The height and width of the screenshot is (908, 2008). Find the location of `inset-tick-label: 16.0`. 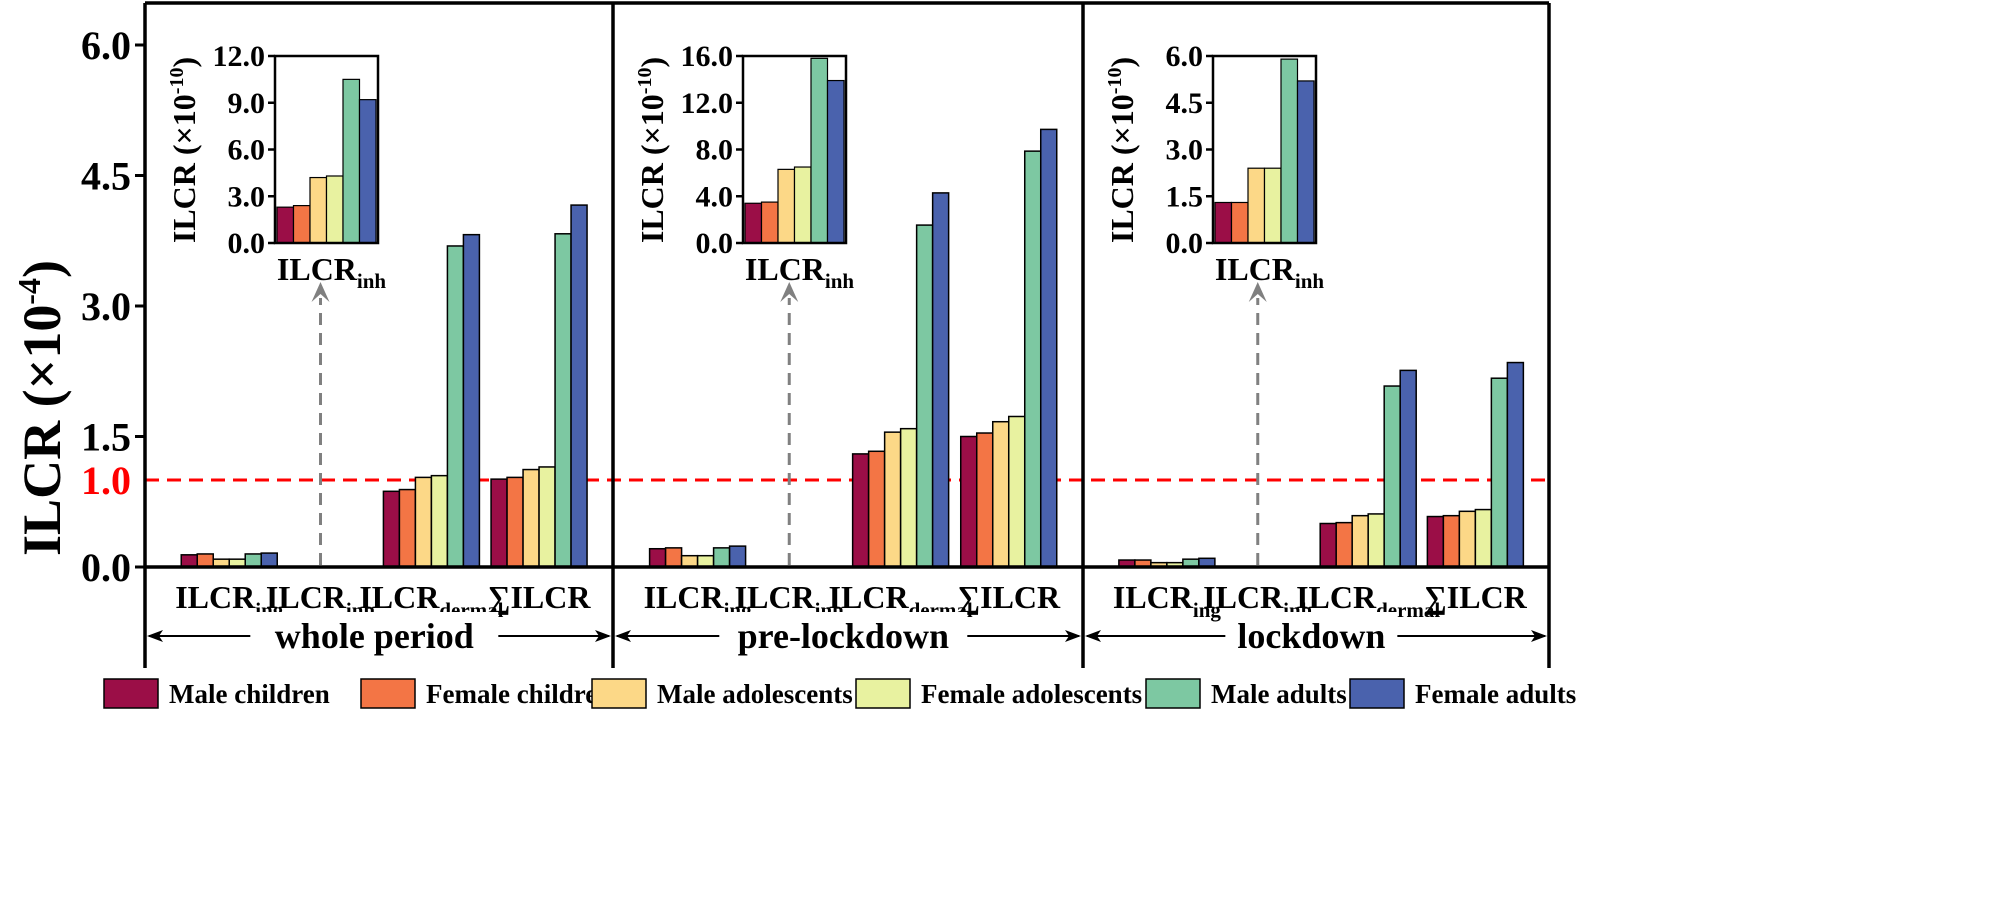

inset-tick-label: 16.0 is located at coordinates (707, 56).